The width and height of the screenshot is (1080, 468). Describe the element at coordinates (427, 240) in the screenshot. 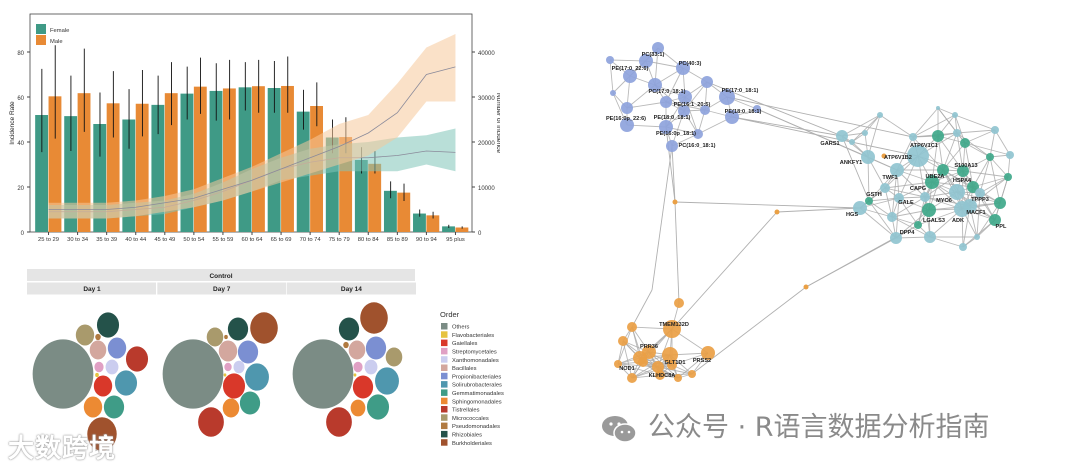

I see `x-tick-label: 90 to 94` at that location.